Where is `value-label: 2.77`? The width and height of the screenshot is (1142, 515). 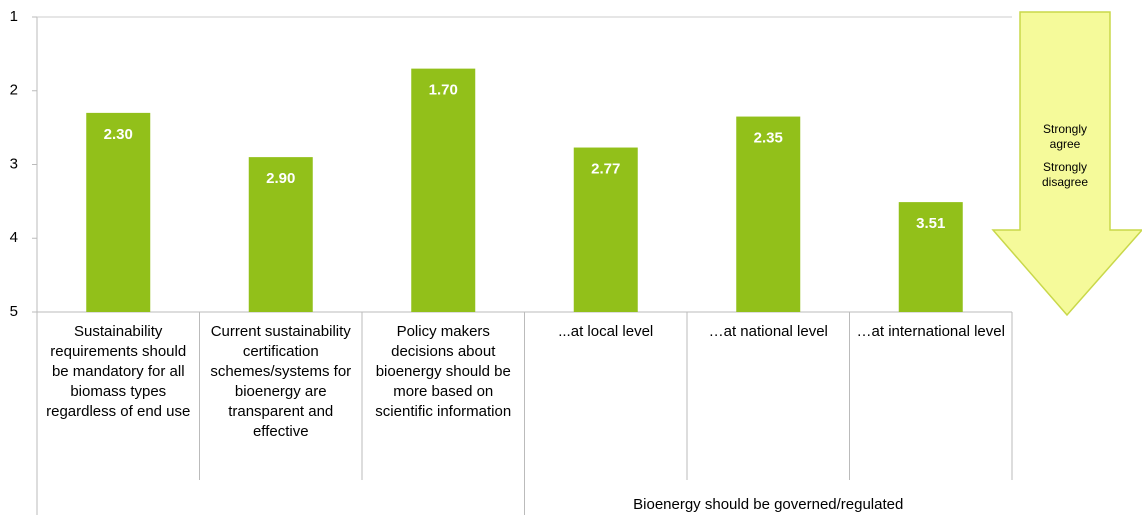
value-label: 2.77 is located at coordinates (605, 169).